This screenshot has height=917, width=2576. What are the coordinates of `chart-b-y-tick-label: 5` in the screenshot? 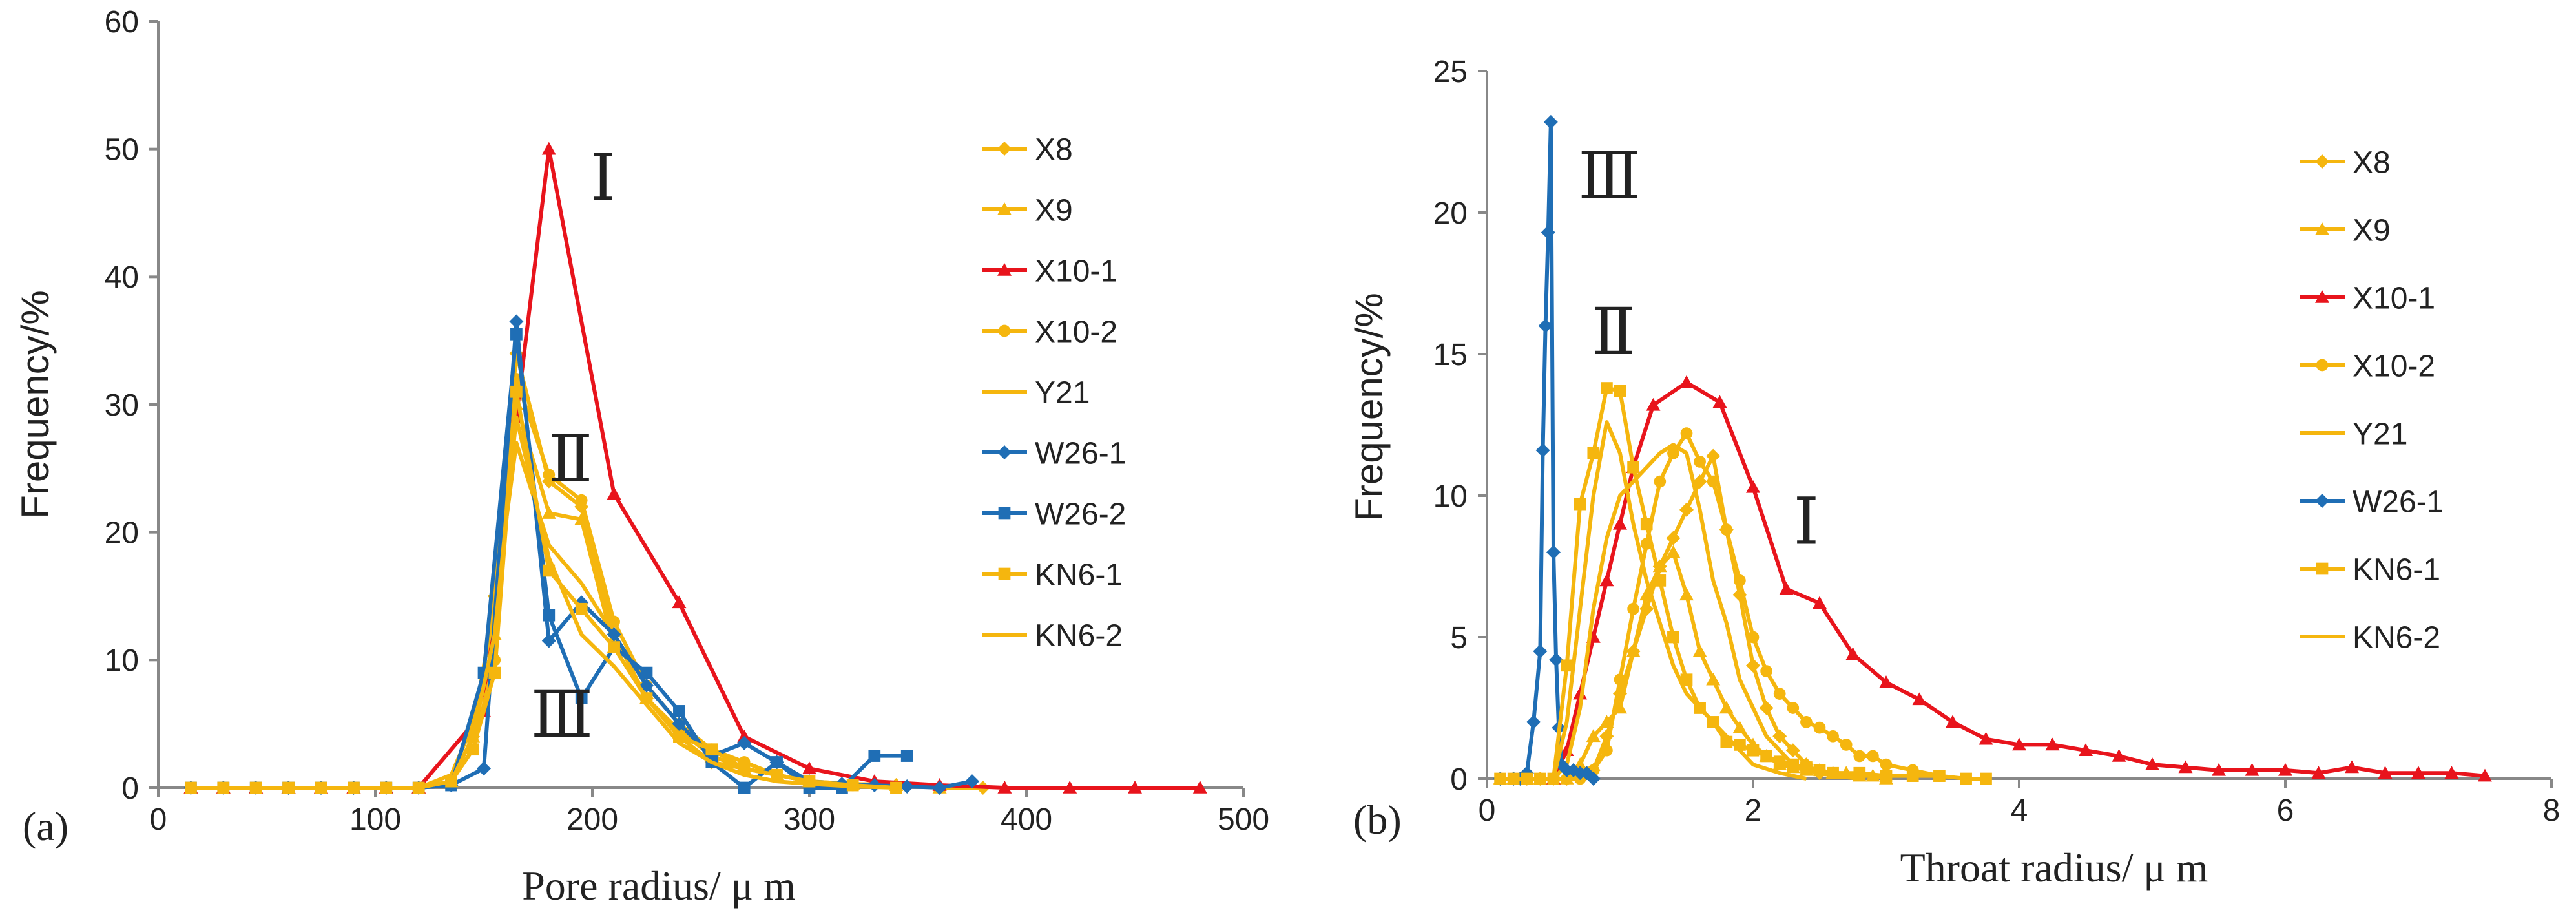 It's located at (1459, 638).